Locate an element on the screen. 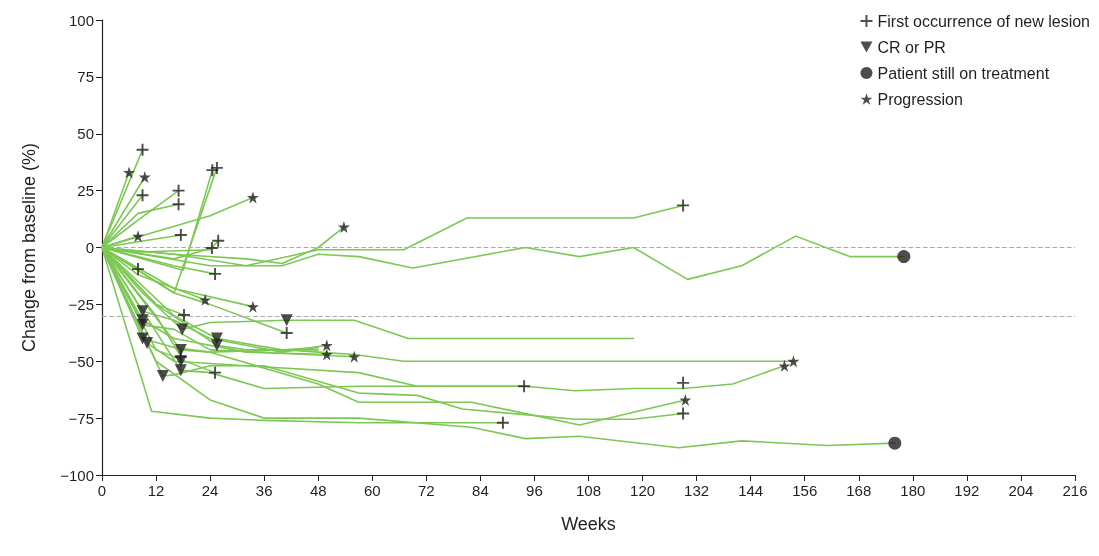  x-tick-label: 84 is located at coordinates (480, 490).